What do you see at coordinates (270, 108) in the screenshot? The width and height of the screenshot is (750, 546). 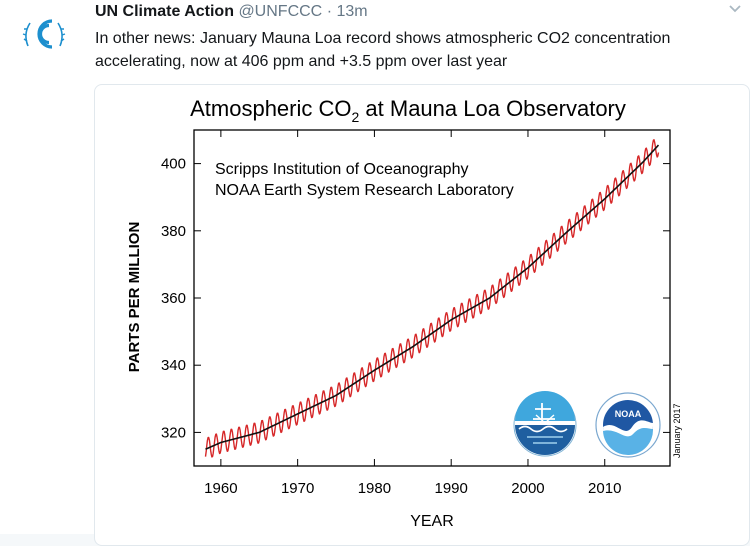 I see `chart-title-main: Atmospheric CO` at bounding box center [270, 108].